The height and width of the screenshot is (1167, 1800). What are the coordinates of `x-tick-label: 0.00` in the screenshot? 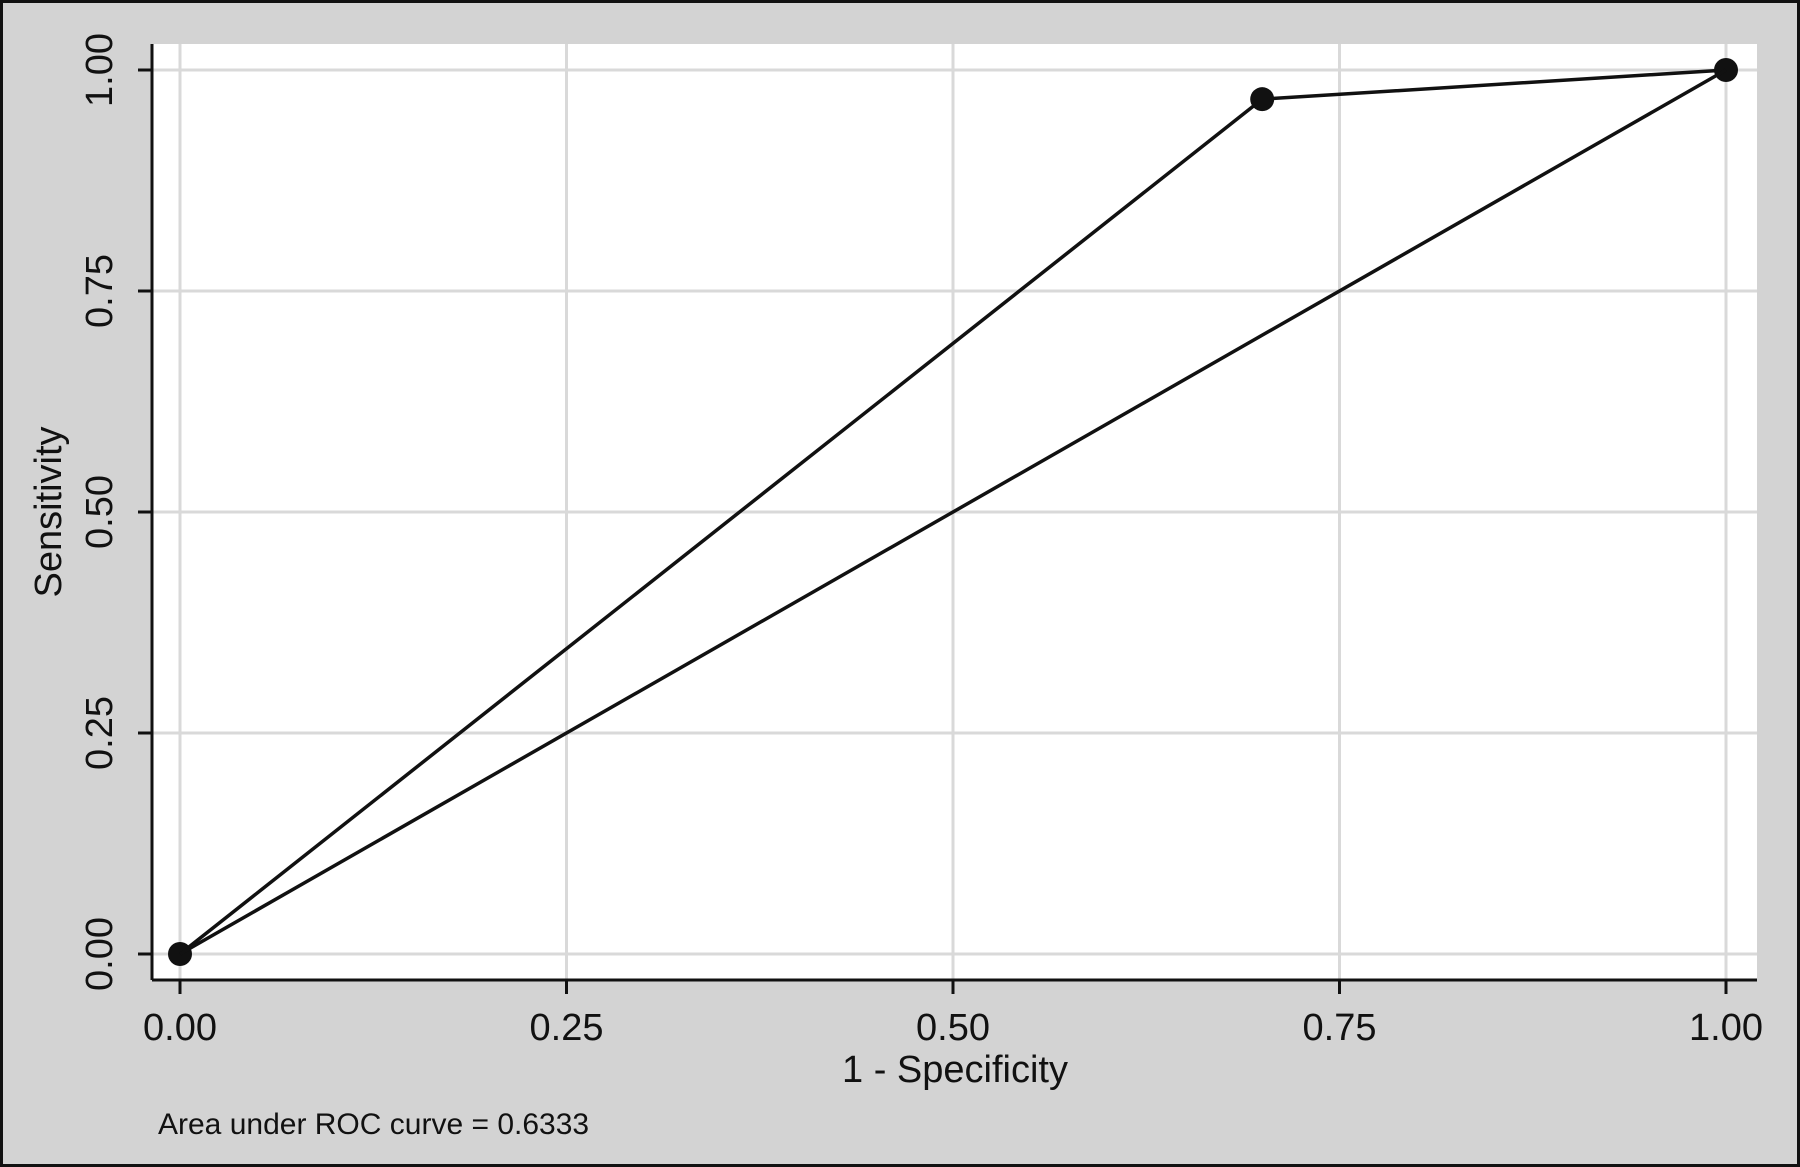 It's located at (180, 1028).